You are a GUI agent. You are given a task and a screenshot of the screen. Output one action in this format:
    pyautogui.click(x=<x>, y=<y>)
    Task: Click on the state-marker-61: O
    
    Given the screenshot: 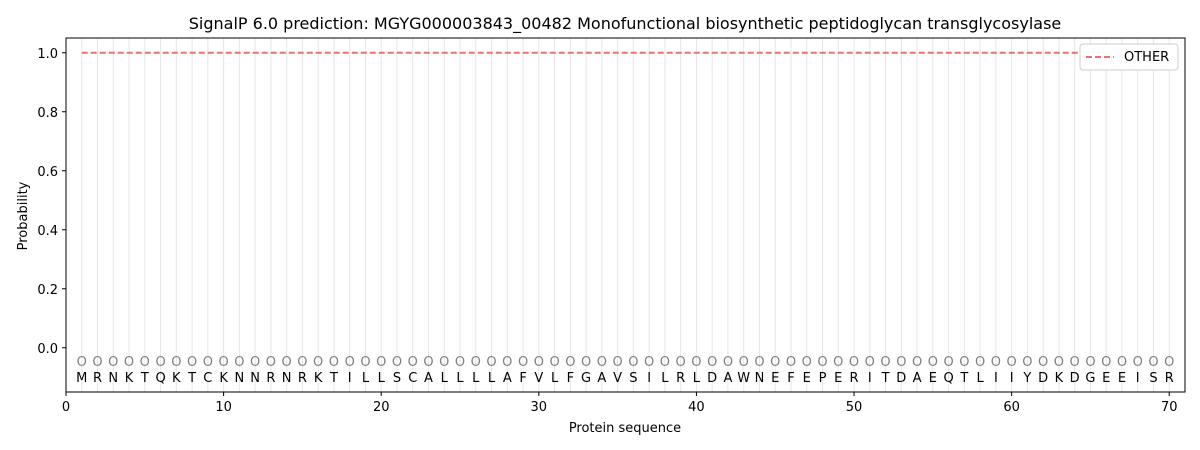 What is the action you would take?
    pyautogui.click(x=1027, y=362)
    